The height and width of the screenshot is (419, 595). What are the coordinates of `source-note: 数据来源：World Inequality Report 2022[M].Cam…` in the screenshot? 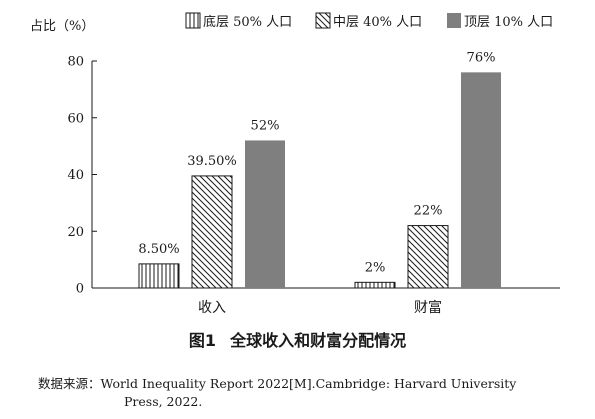 It's located at (298, 393).